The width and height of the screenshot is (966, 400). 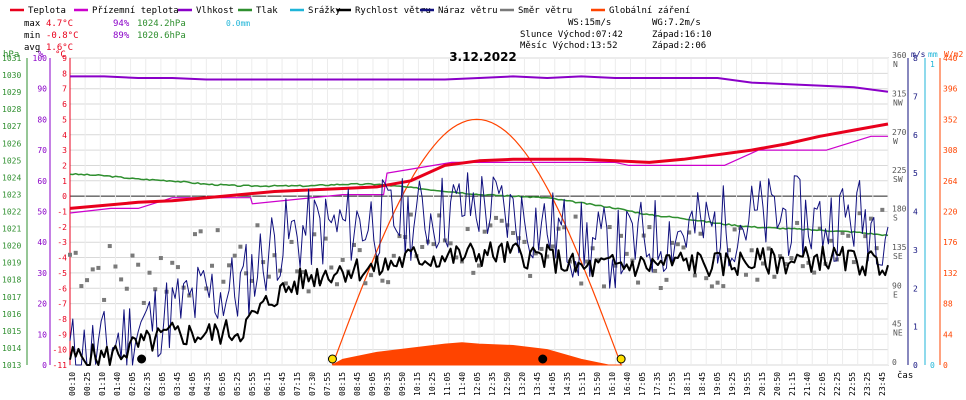 I want to click on x-tick: 14:05, so click(x=552, y=384).